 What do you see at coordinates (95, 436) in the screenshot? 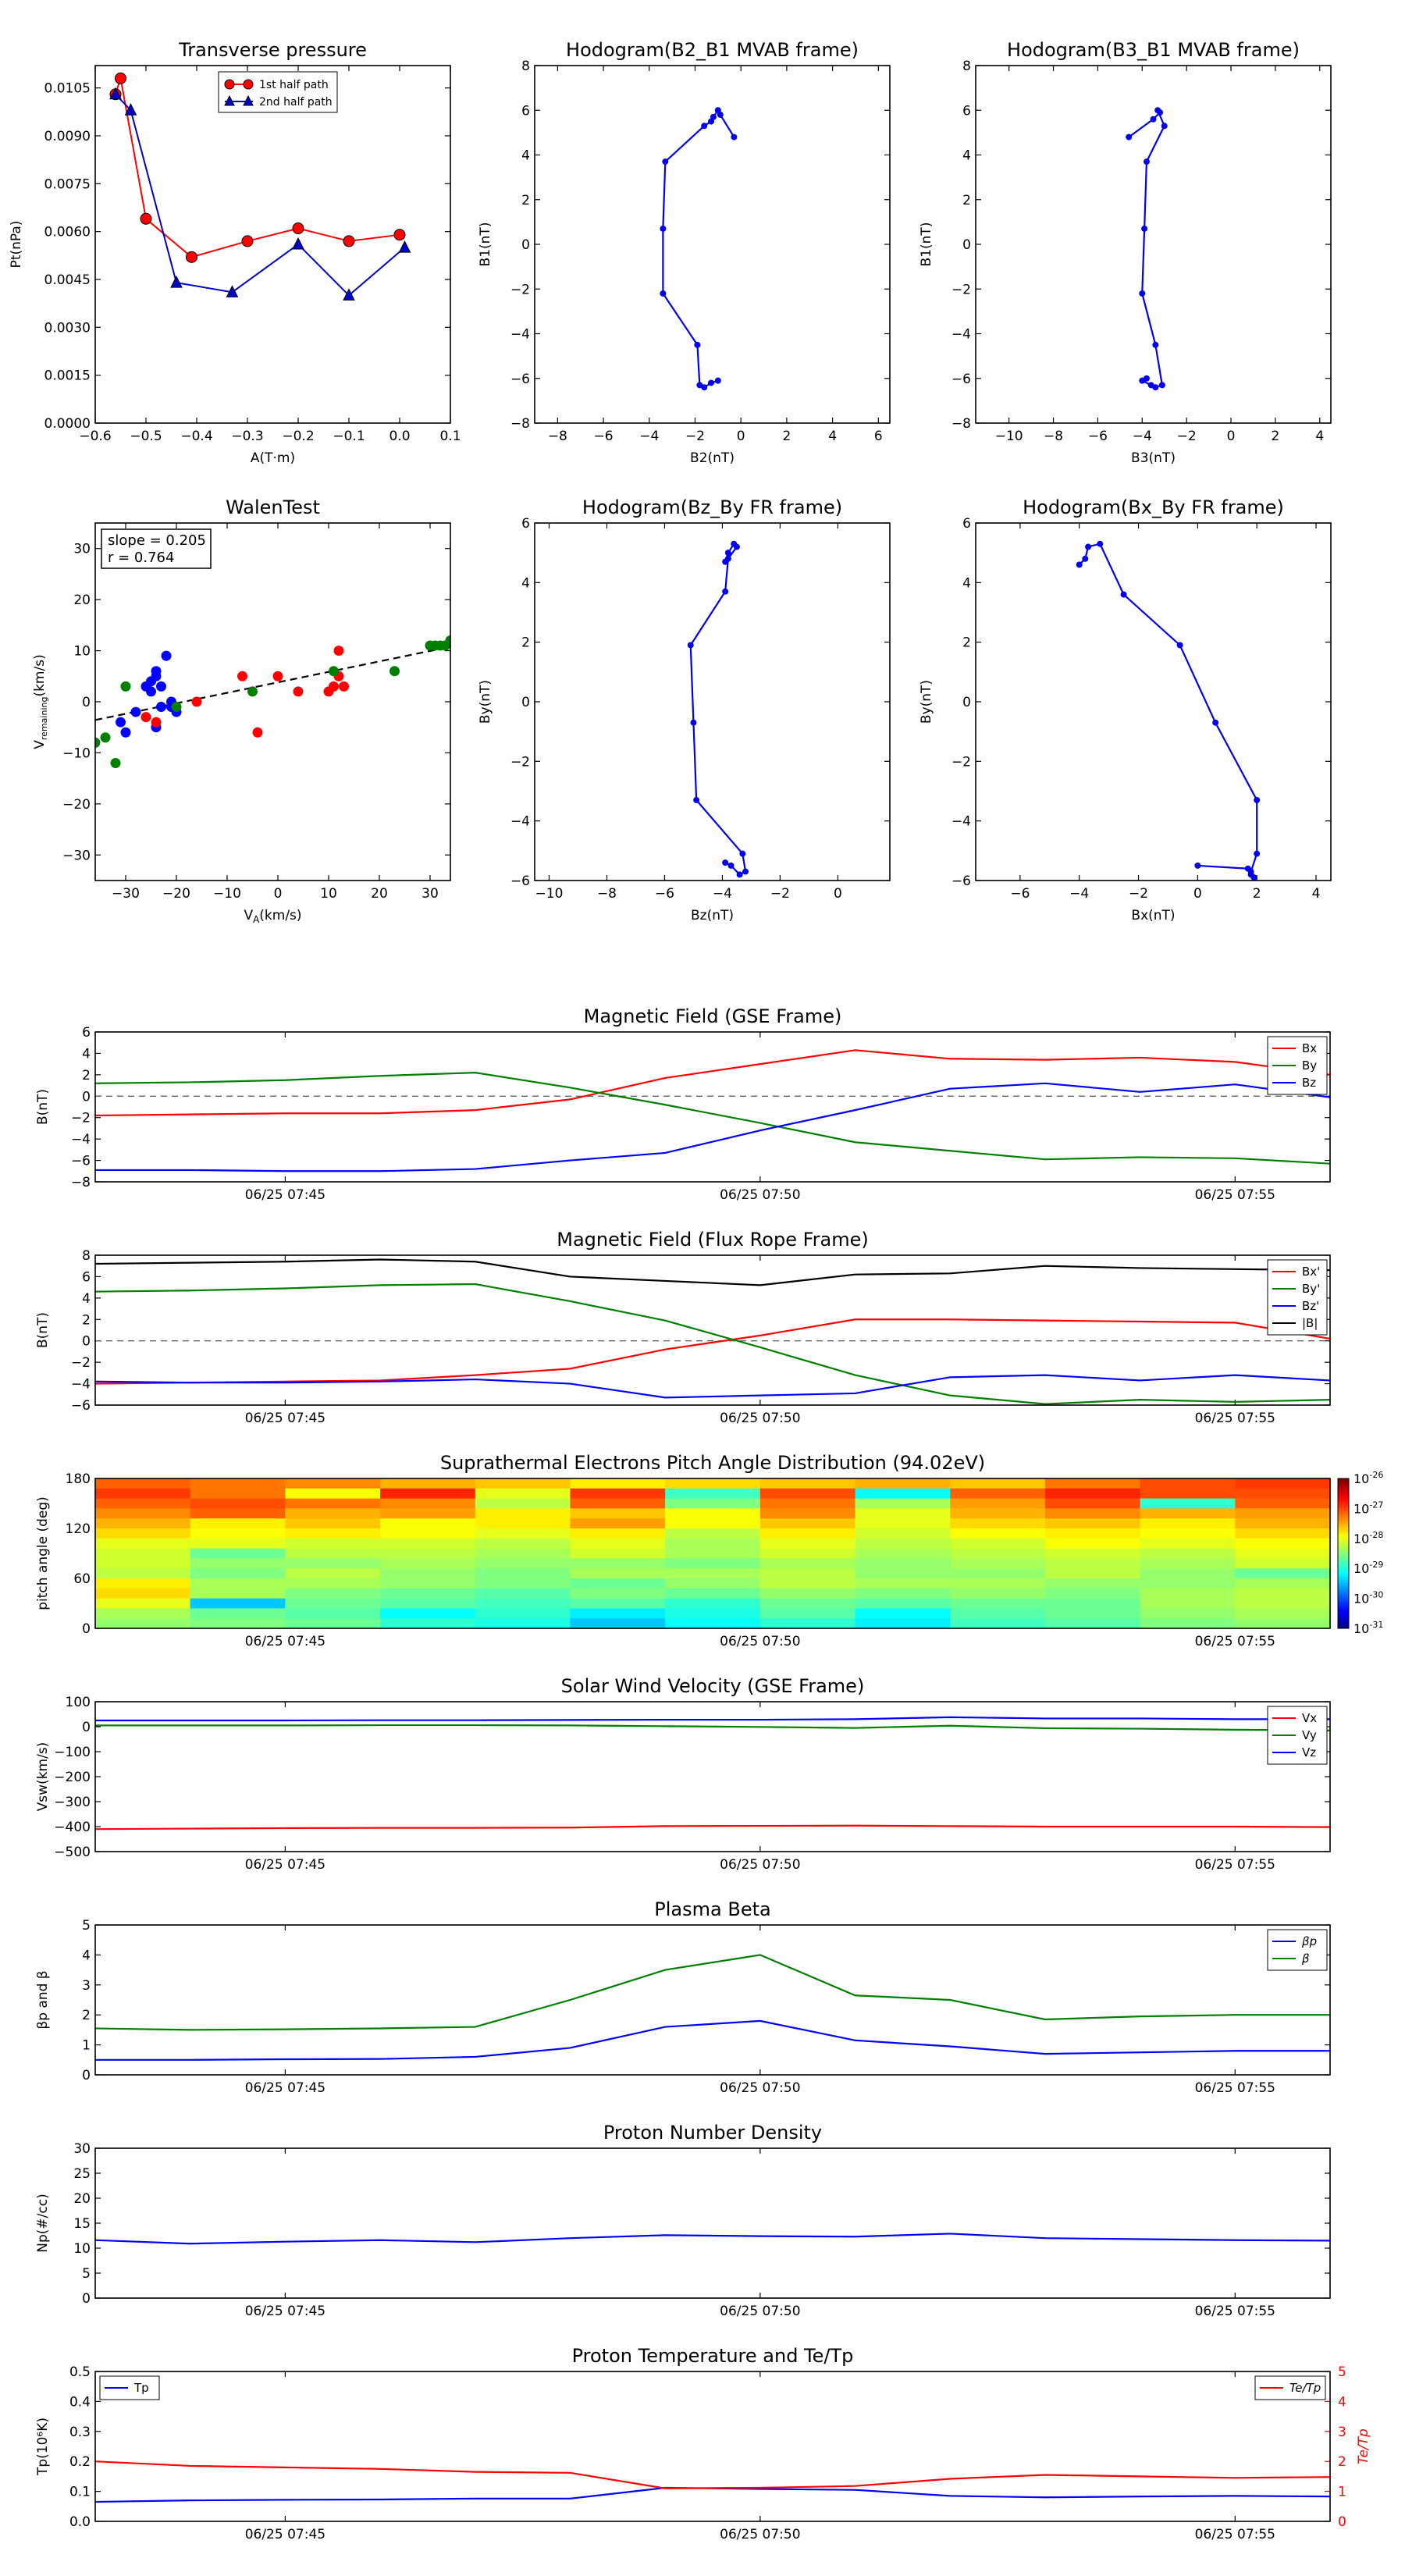
I see `x-tick-label: −0.6` at bounding box center [95, 436].